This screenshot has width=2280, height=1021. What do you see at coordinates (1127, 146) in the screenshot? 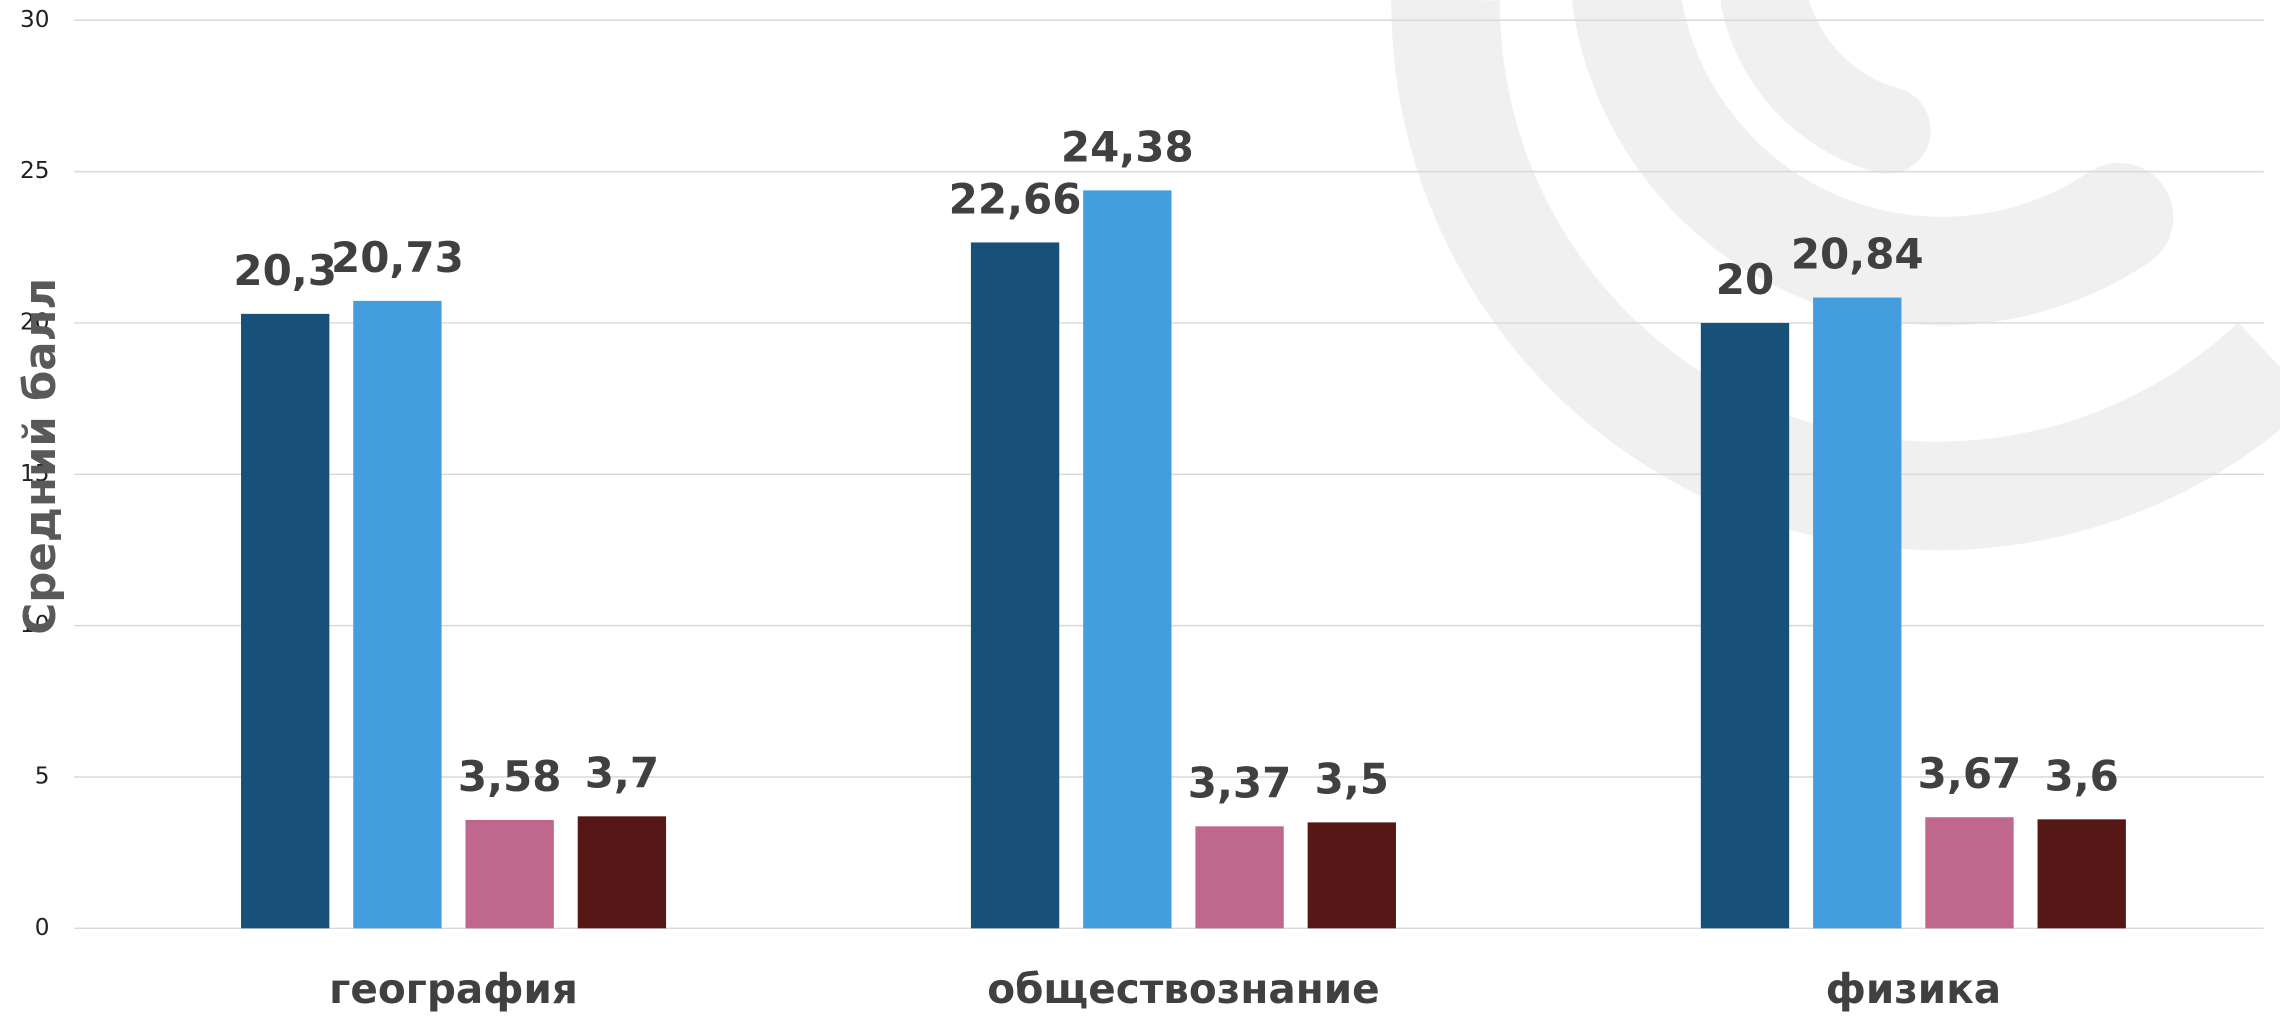
I see `value-label: 24,38` at bounding box center [1127, 146].